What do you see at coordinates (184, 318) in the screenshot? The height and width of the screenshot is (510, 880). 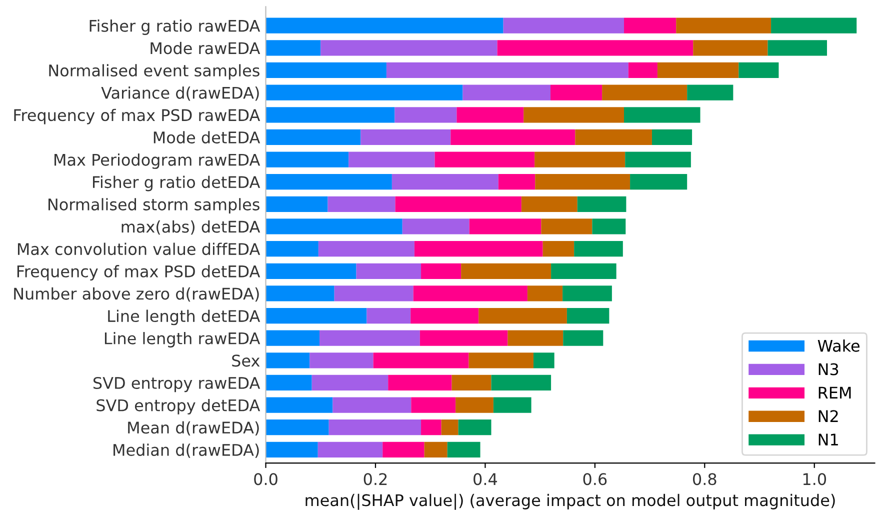 I see `y-tick-label: Line length detEDA` at bounding box center [184, 318].